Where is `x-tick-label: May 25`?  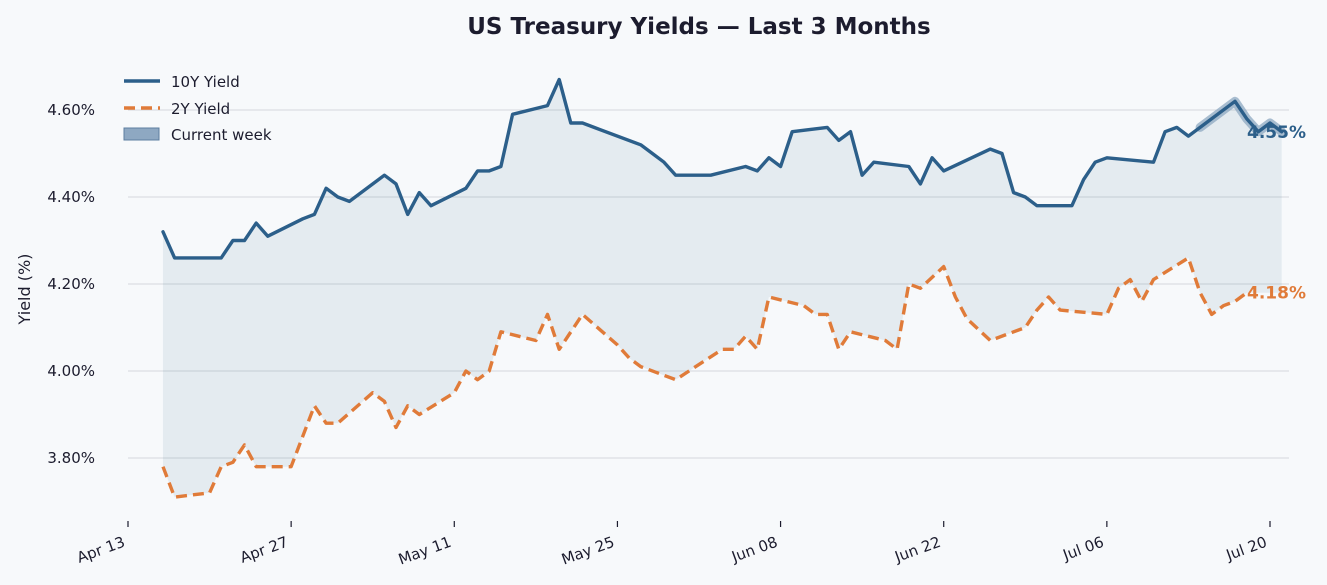 x-tick-label: May 25 is located at coordinates (588, 551).